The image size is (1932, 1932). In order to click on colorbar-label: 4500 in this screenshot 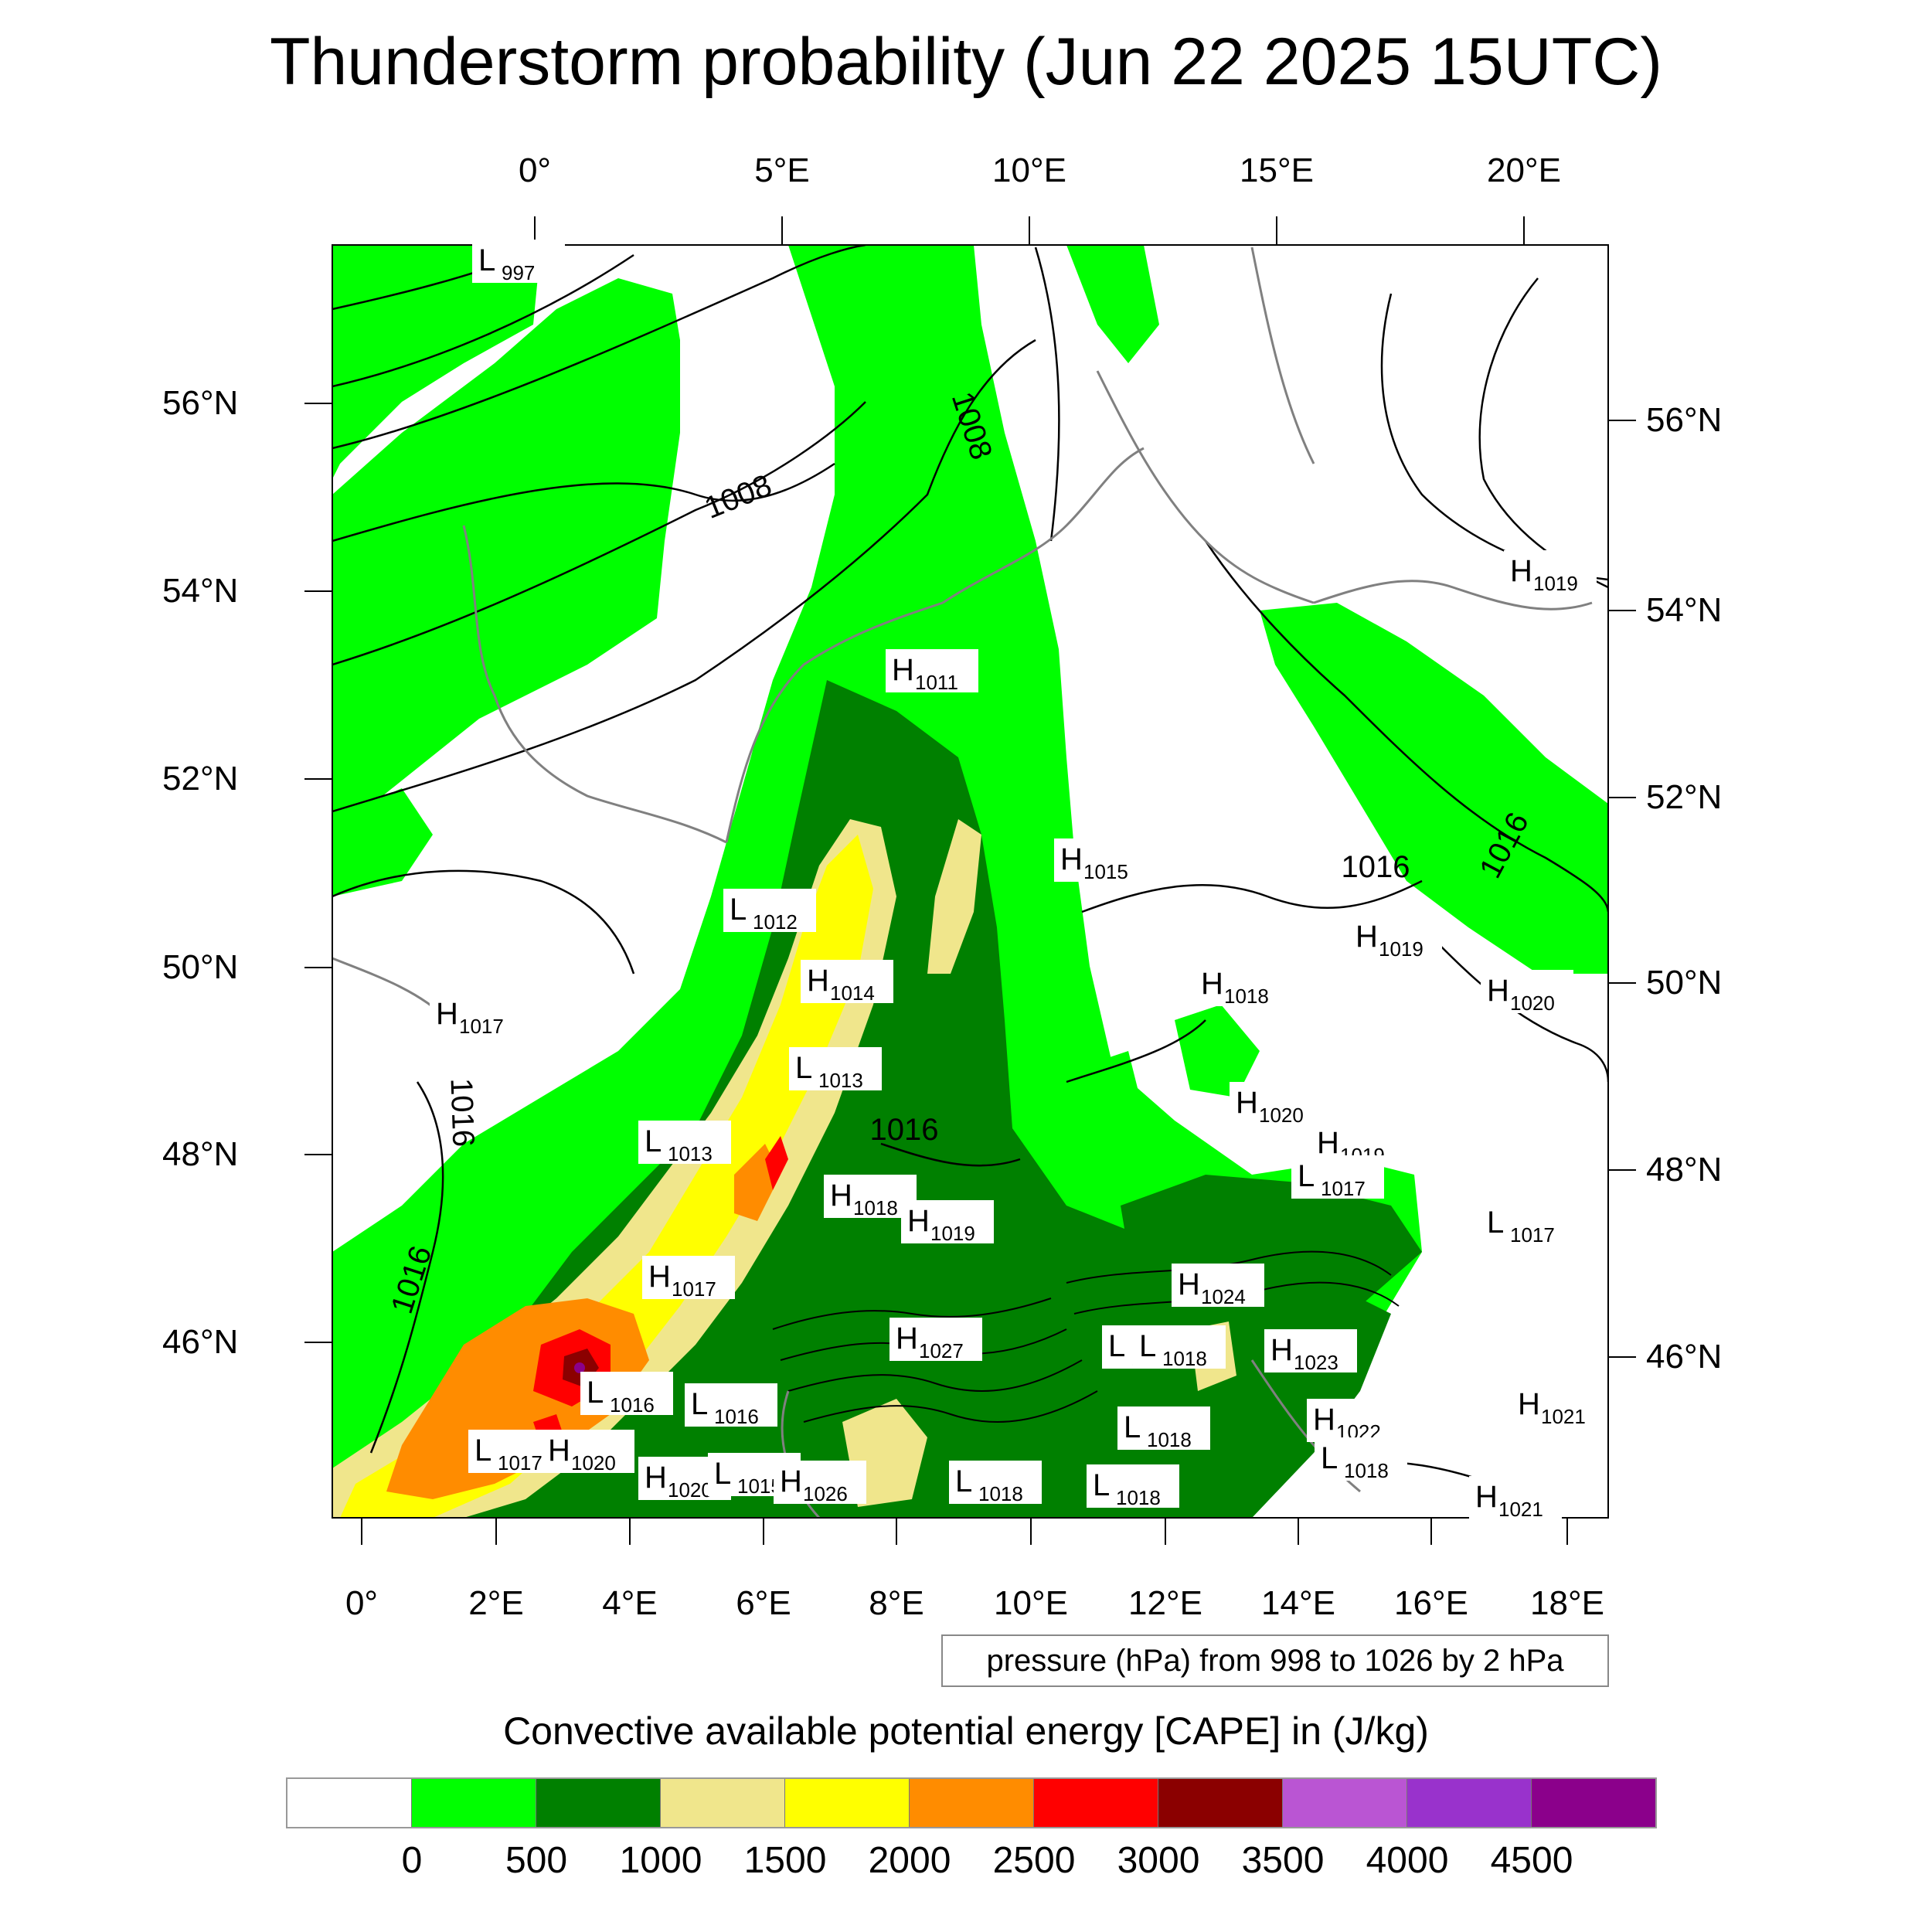, I will do `click(1532, 1860)`.